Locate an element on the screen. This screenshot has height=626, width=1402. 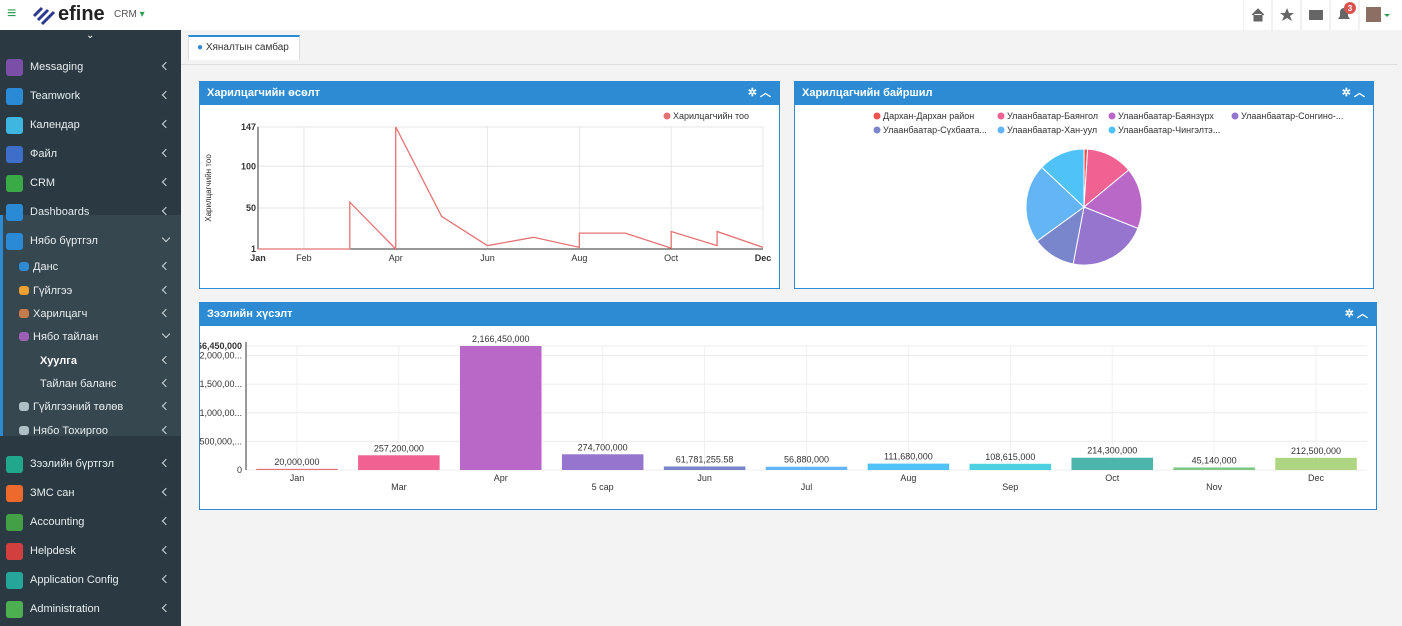
sidebar-item: Зээлийн бүртгэл is located at coordinates (90, 464).